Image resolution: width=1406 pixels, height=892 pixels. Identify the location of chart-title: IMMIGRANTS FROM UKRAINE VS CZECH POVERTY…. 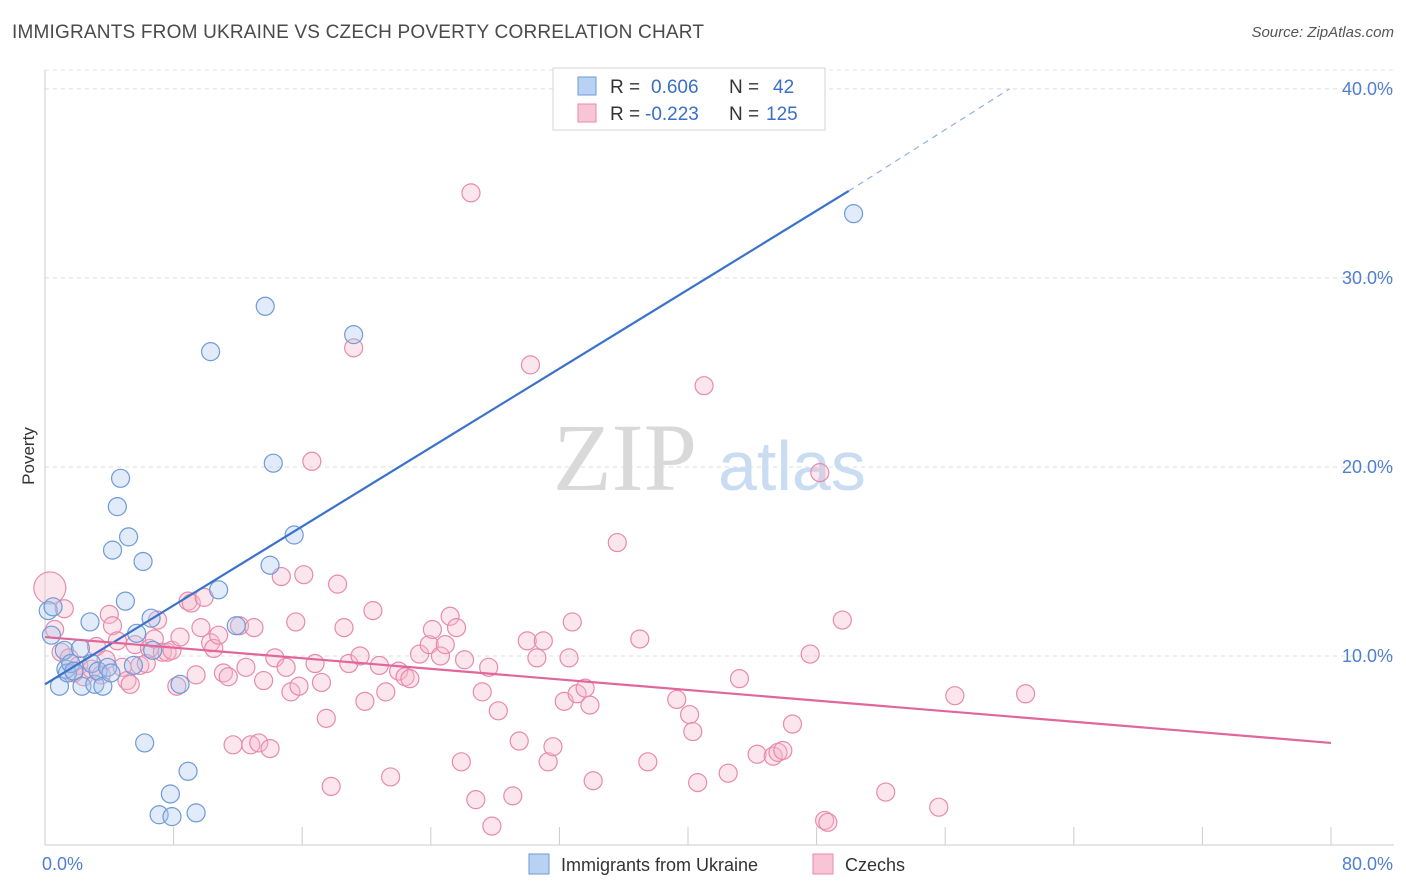
(358, 32).